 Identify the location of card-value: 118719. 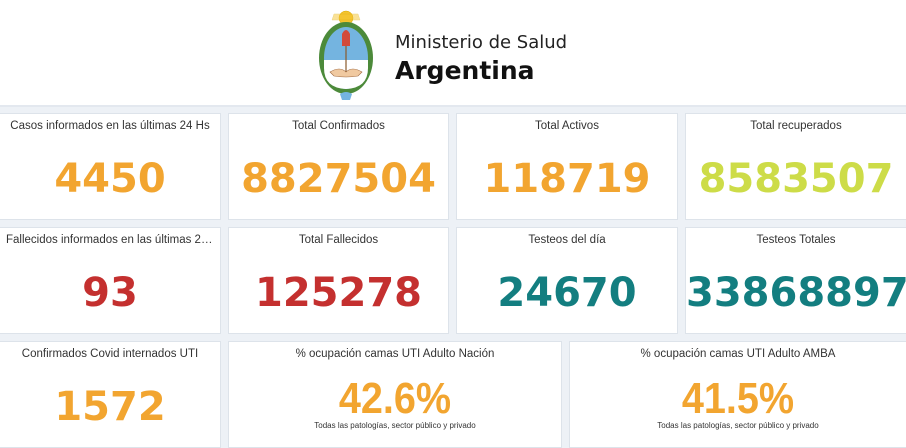
(567, 179).